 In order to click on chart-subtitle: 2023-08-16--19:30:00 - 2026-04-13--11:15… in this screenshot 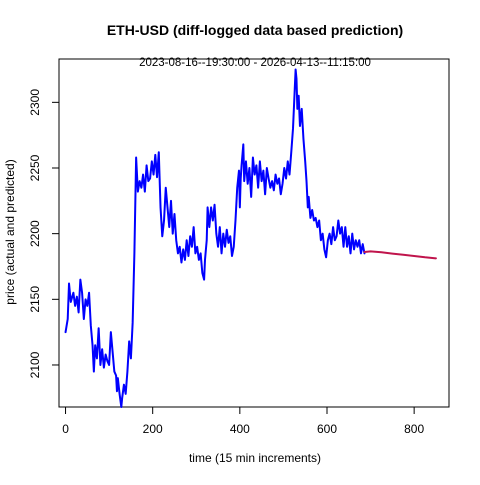, I will do `click(255, 63)`.